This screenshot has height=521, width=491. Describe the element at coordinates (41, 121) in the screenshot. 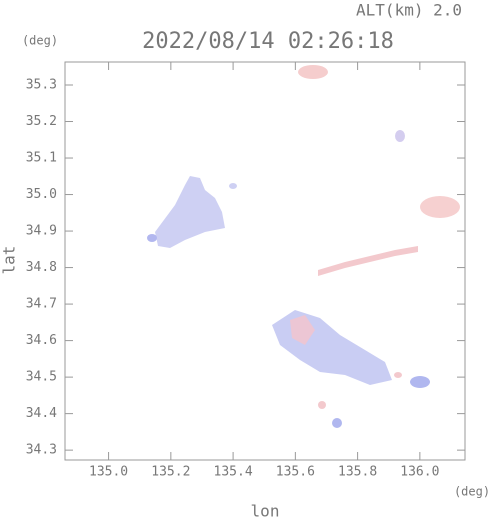

I see `y-tick-label: 35.2` at that location.